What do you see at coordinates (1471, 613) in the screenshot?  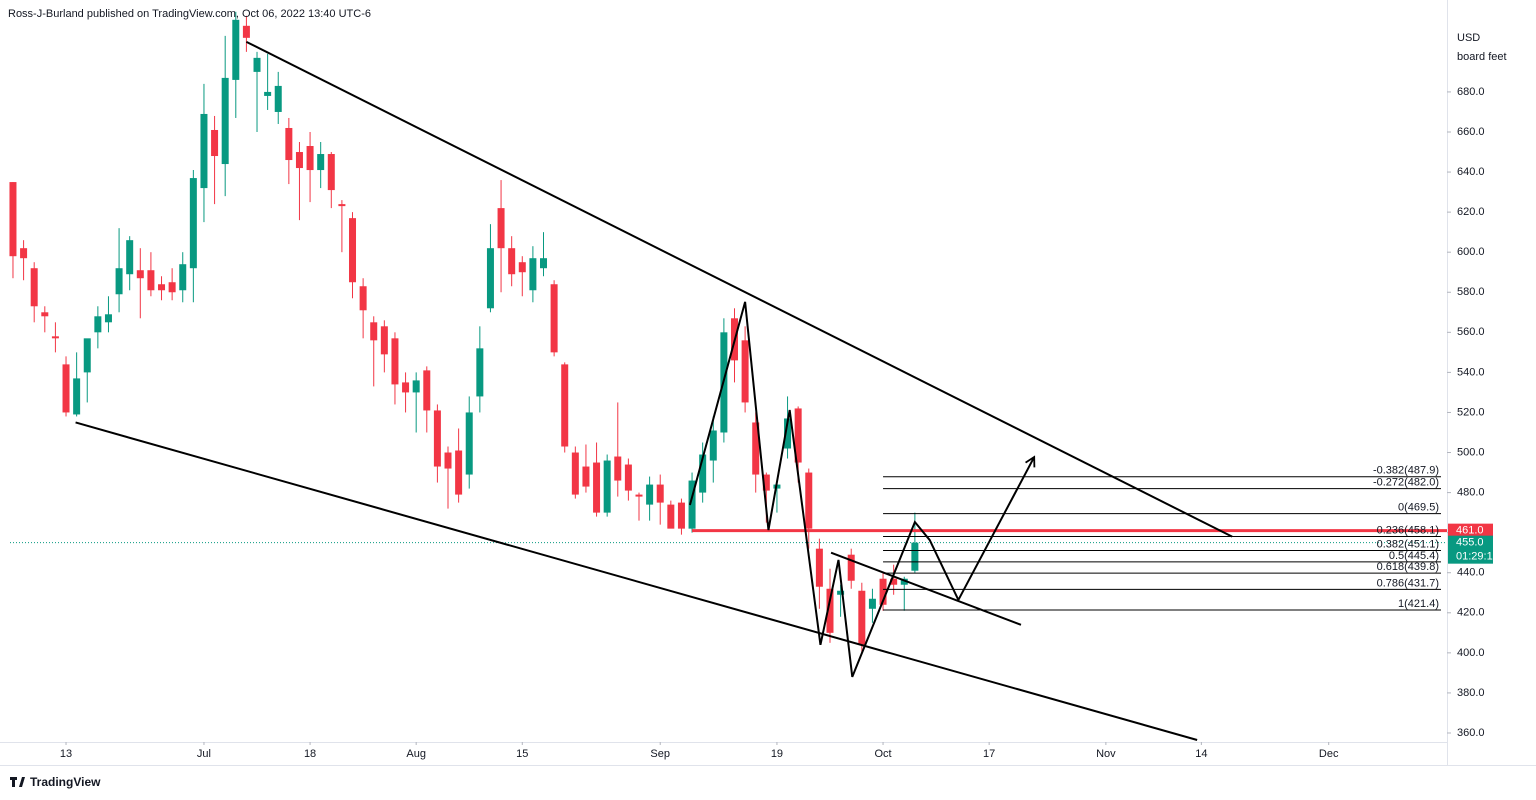 I see `y-tick-label: 420.0` at bounding box center [1471, 613].